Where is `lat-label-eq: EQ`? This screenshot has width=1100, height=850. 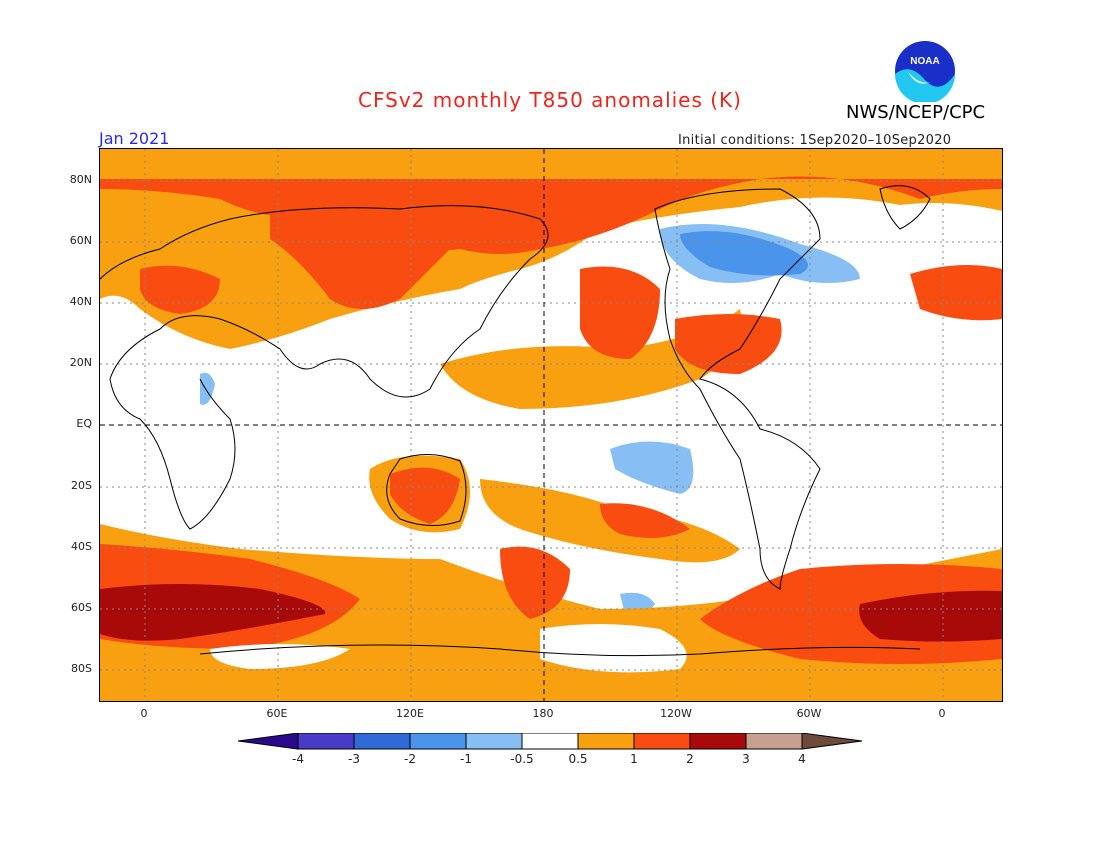 lat-label-eq: EQ is located at coordinates (84, 423).